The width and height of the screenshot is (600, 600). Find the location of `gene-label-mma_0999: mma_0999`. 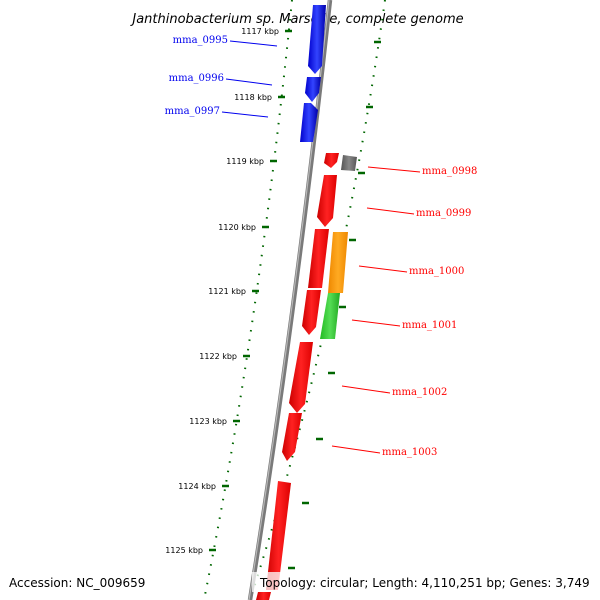

gene-label-mma_0999: mma_0999 is located at coordinates (443, 213).